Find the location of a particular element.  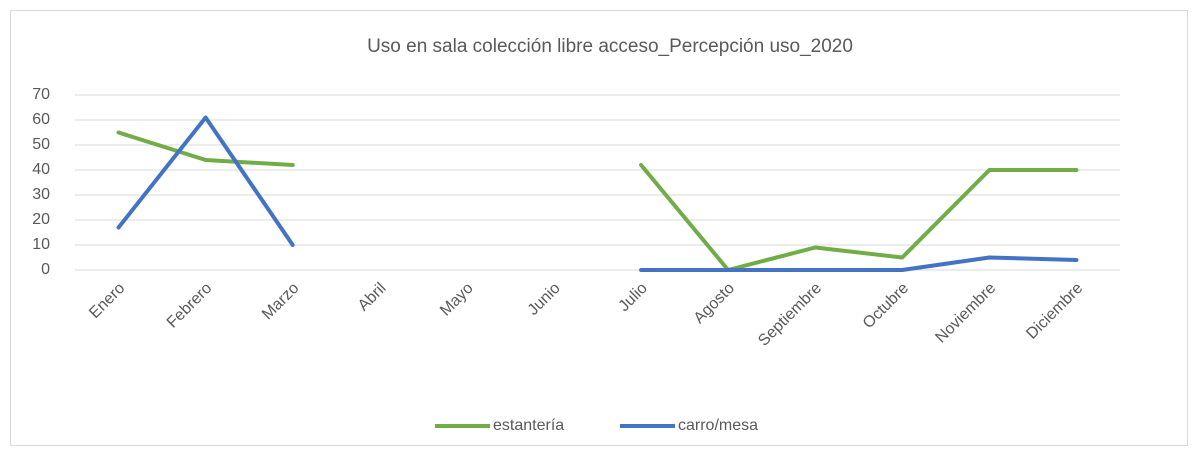

legend-label: carro/mesa is located at coordinates (718, 425).